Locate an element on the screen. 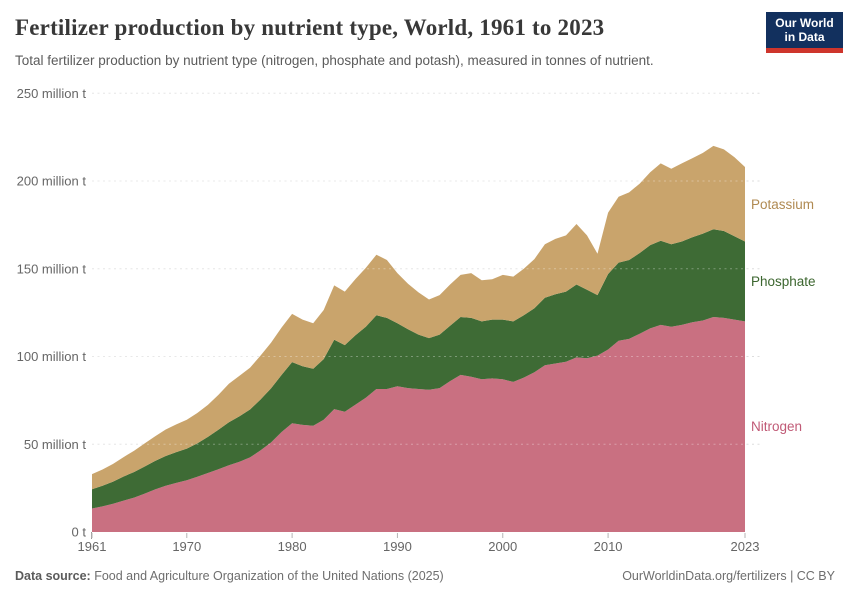 The image size is (850, 600). y-tick-label-150: 150 million t is located at coordinates (52, 268).